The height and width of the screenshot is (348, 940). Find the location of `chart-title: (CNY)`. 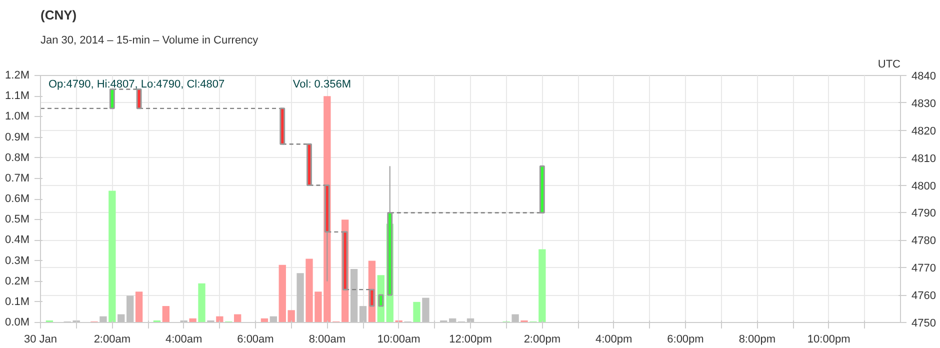

chart-title: (CNY) is located at coordinates (58, 15).